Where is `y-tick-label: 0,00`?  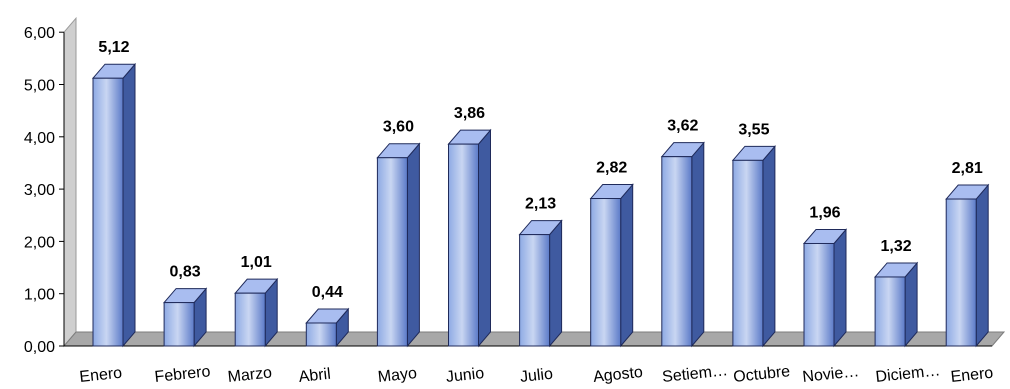
y-tick-label: 0,00 is located at coordinates (39, 347).